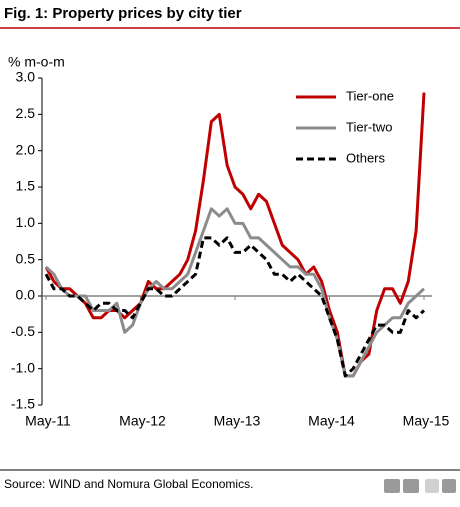  Describe the element at coordinates (23, 404) in the screenshot. I see `y-tick-label: -1.5` at that location.